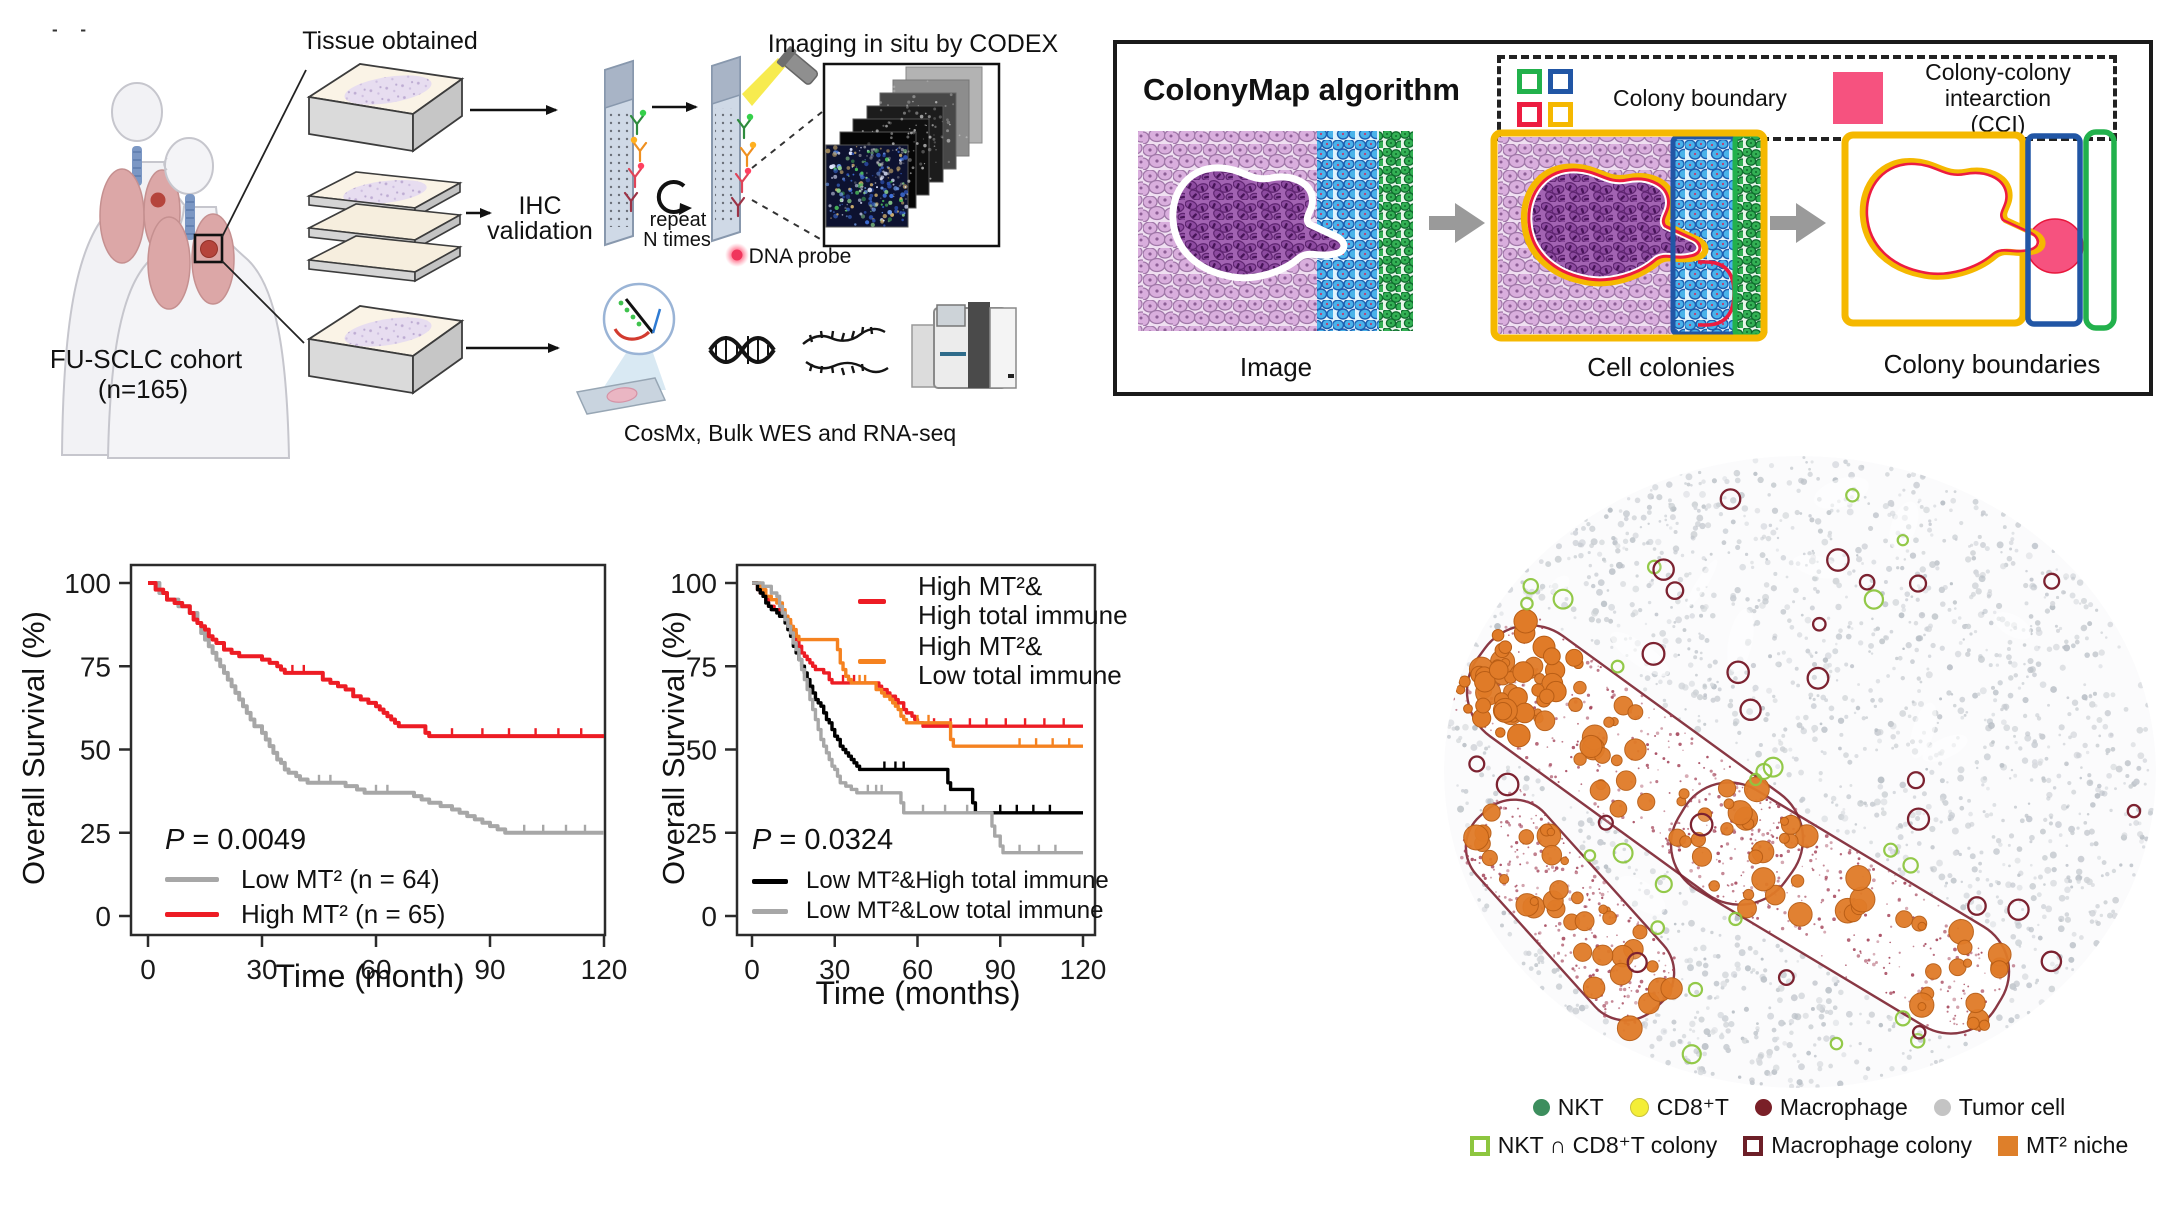  I want to click on legend-label-macrophage: Macrophage, so click(1843, 1107).